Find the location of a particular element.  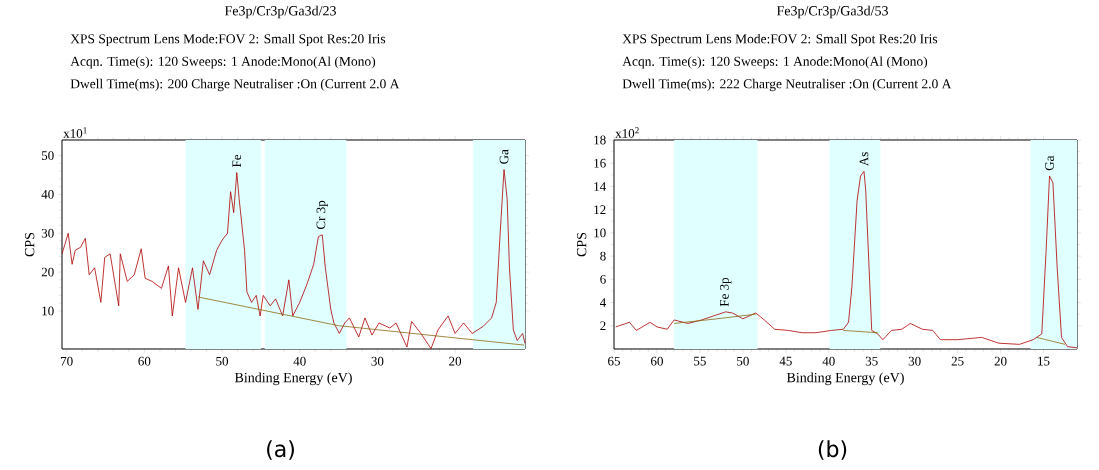

y-tick-label: 4 is located at coordinates (603, 302).